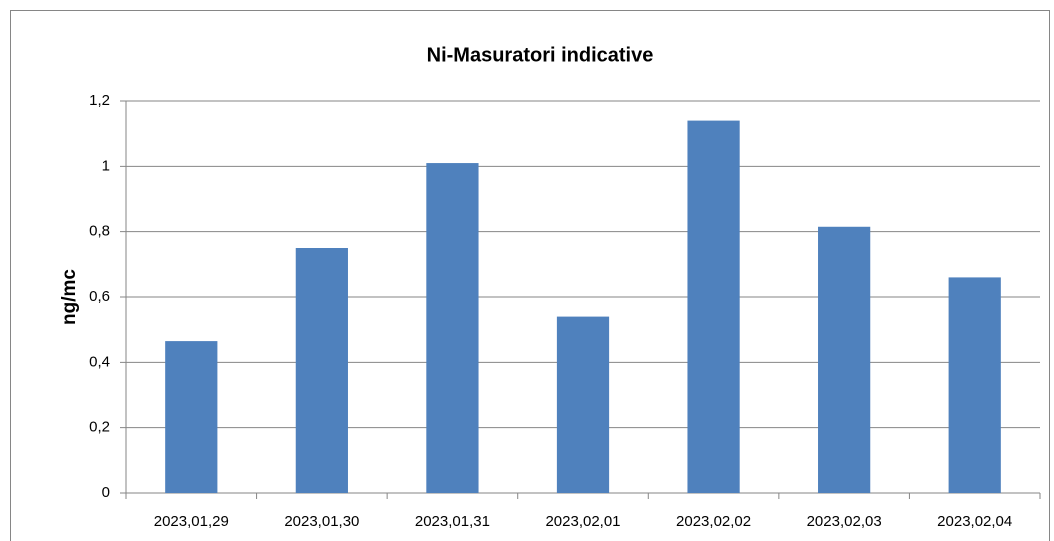 The width and height of the screenshot is (1054, 541). Describe the element at coordinates (69, 297) in the screenshot. I see `y-axis-label: ng/mc` at that location.